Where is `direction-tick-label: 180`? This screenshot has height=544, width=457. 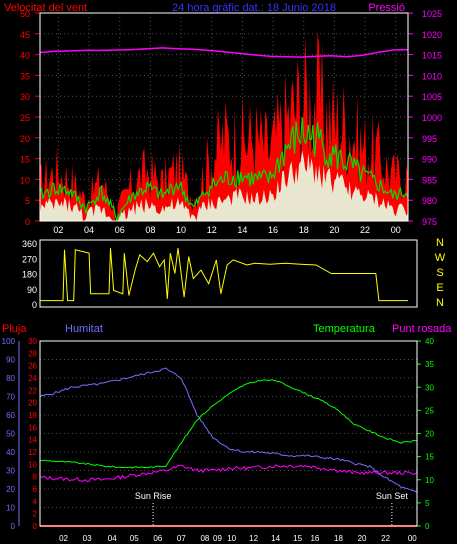 direction-tick-label: 180 is located at coordinates (29, 275).